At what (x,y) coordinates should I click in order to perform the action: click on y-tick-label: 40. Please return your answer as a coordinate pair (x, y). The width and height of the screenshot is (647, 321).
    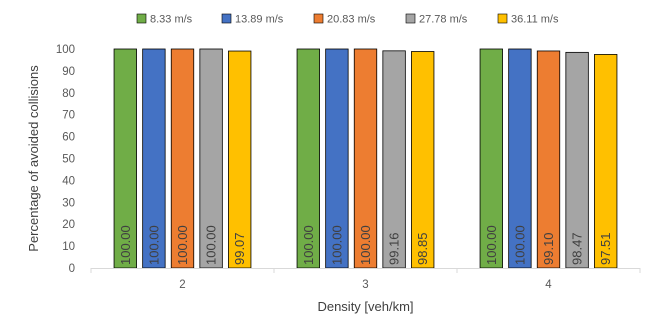
    Looking at the image, I should click on (68, 181).